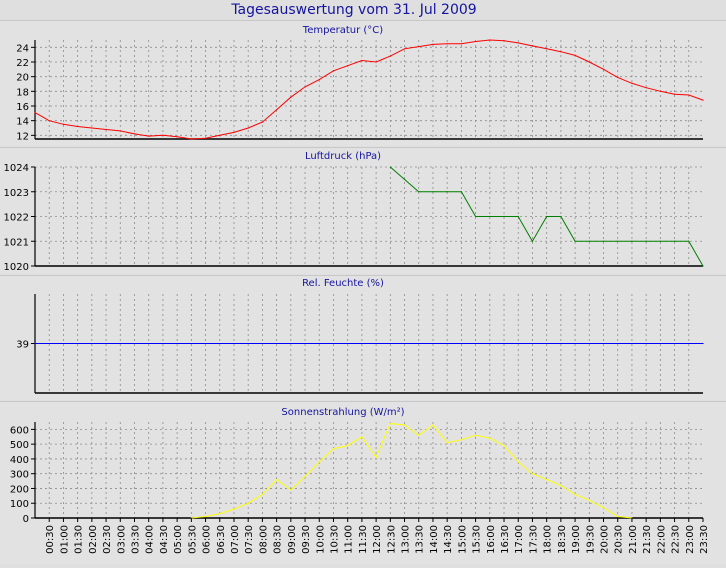 Image resolution: width=726 pixels, height=568 pixels. Describe the element at coordinates (19, 475) in the screenshot. I see `y-tick-label: 300` at that location.